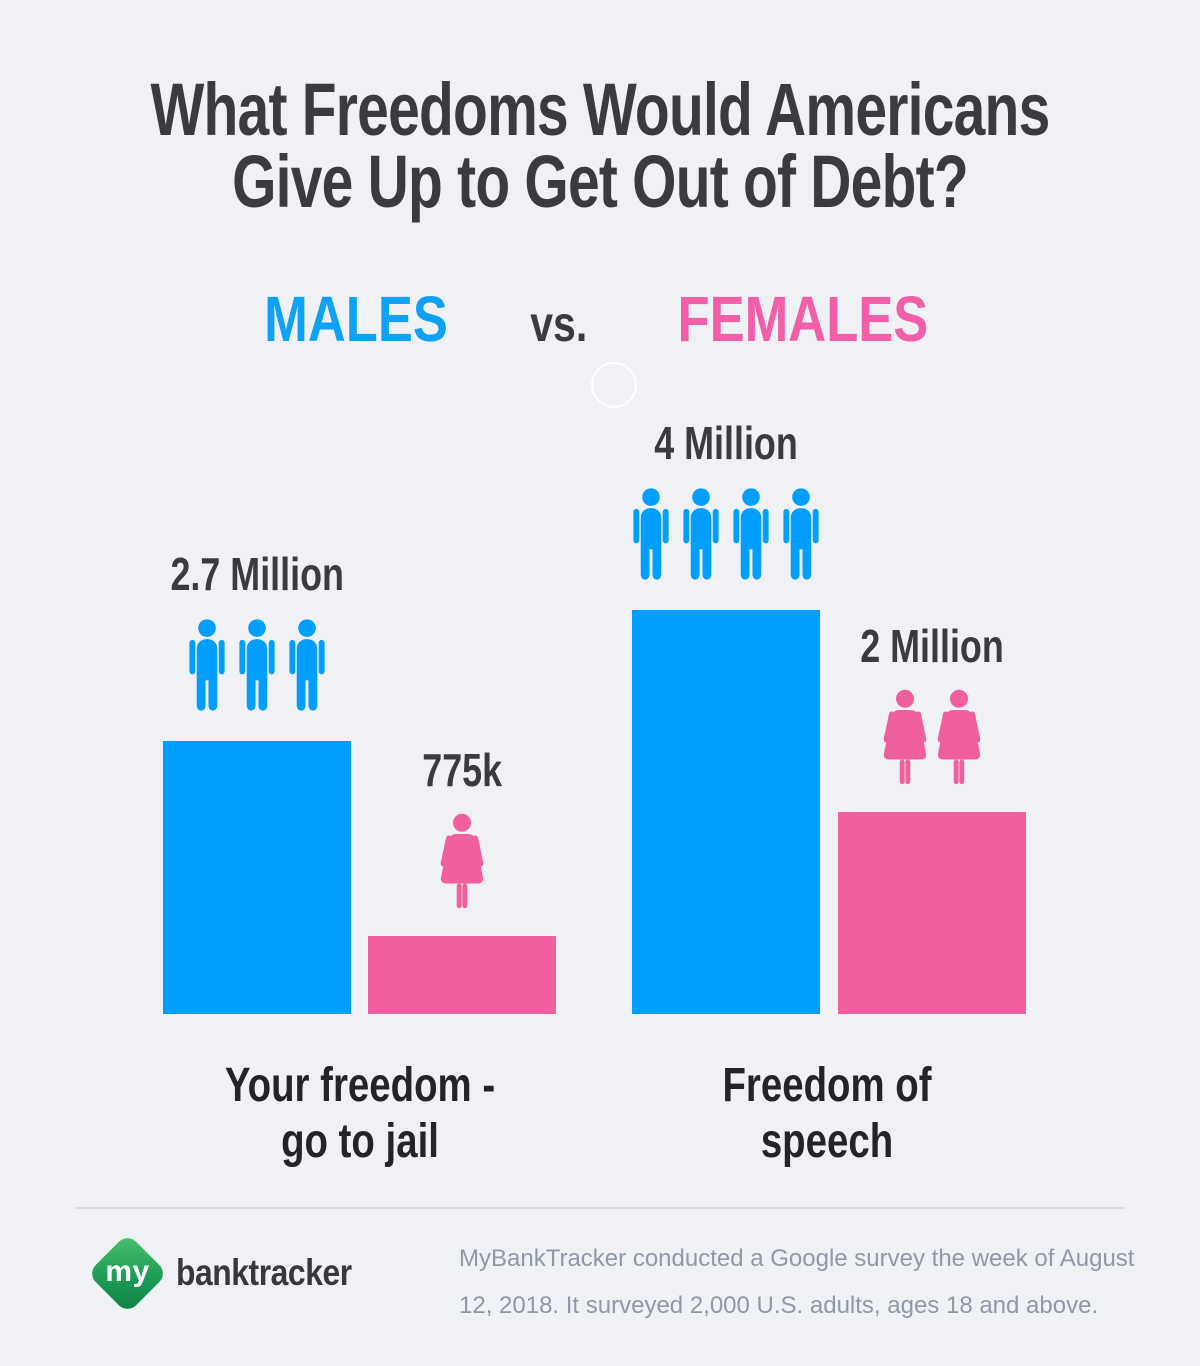 This screenshot has width=1200, height=1366. I want to click on category-label-speech-line-1: Freedom of, so click(827, 1085).